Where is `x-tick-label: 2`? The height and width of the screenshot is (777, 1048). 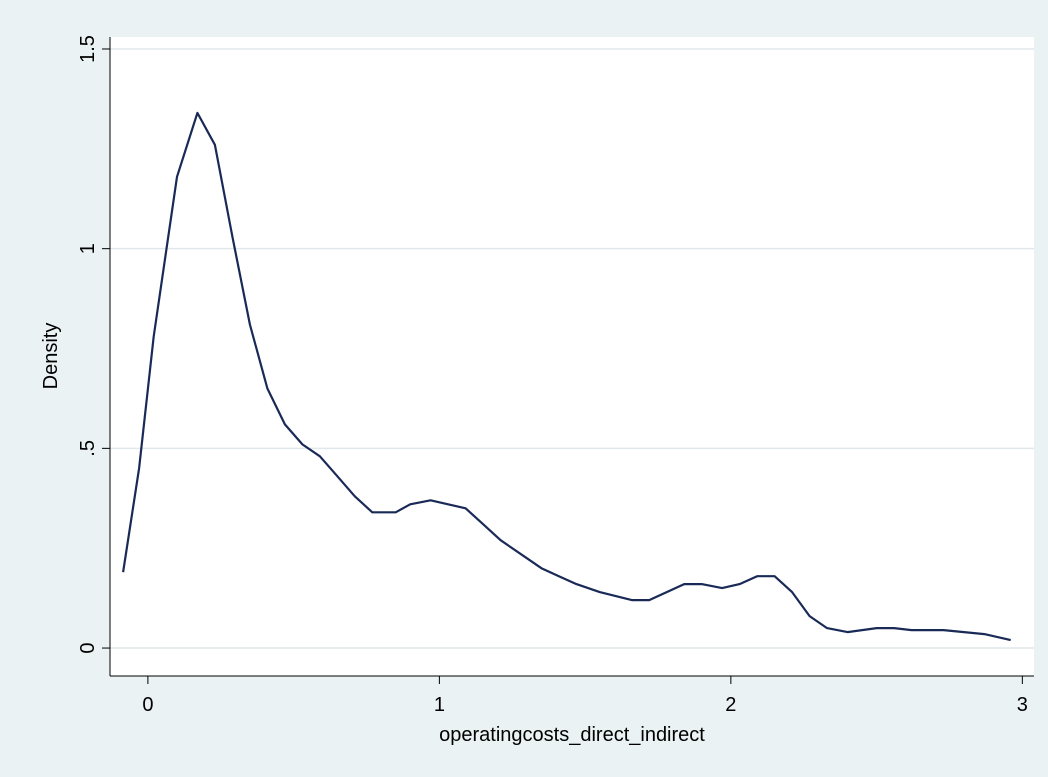 x-tick-label: 2 is located at coordinates (730, 705).